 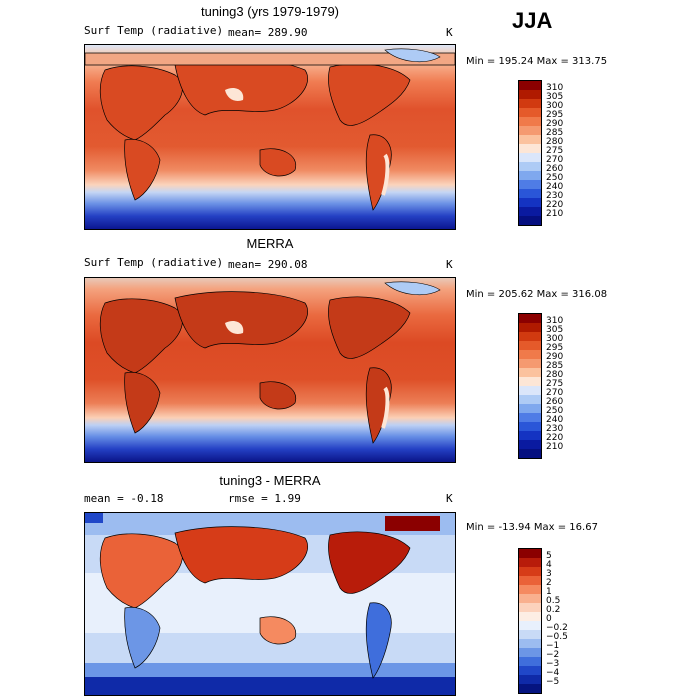 What do you see at coordinates (532, 527) in the screenshot?
I see `min-max-label: Min = -13.94 Max = 16.67` at bounding box center [532, 527].